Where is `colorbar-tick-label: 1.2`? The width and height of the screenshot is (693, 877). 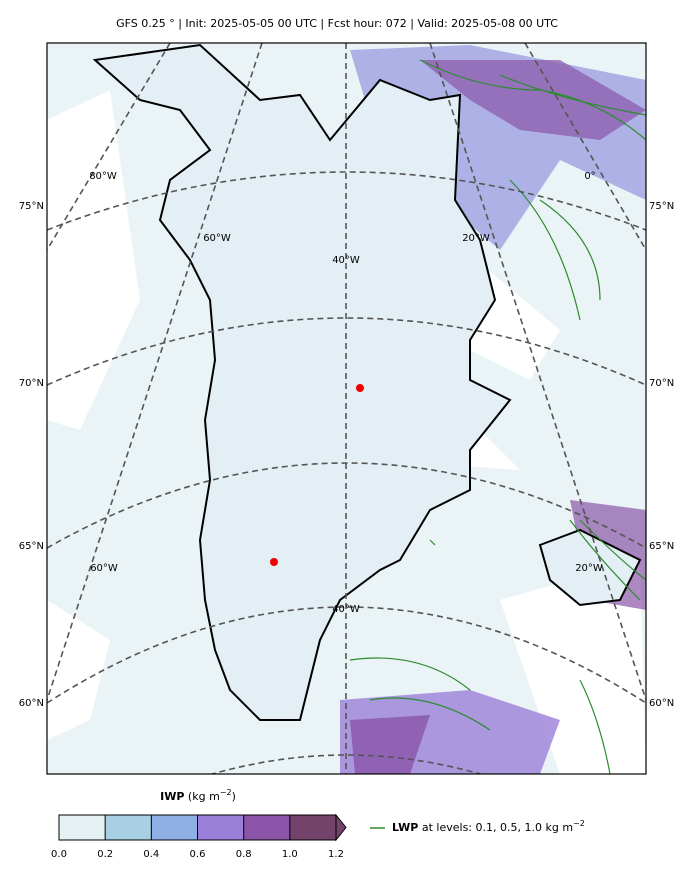 colorbar-tick-label: 1.2 is located at coordinates (336, 854).